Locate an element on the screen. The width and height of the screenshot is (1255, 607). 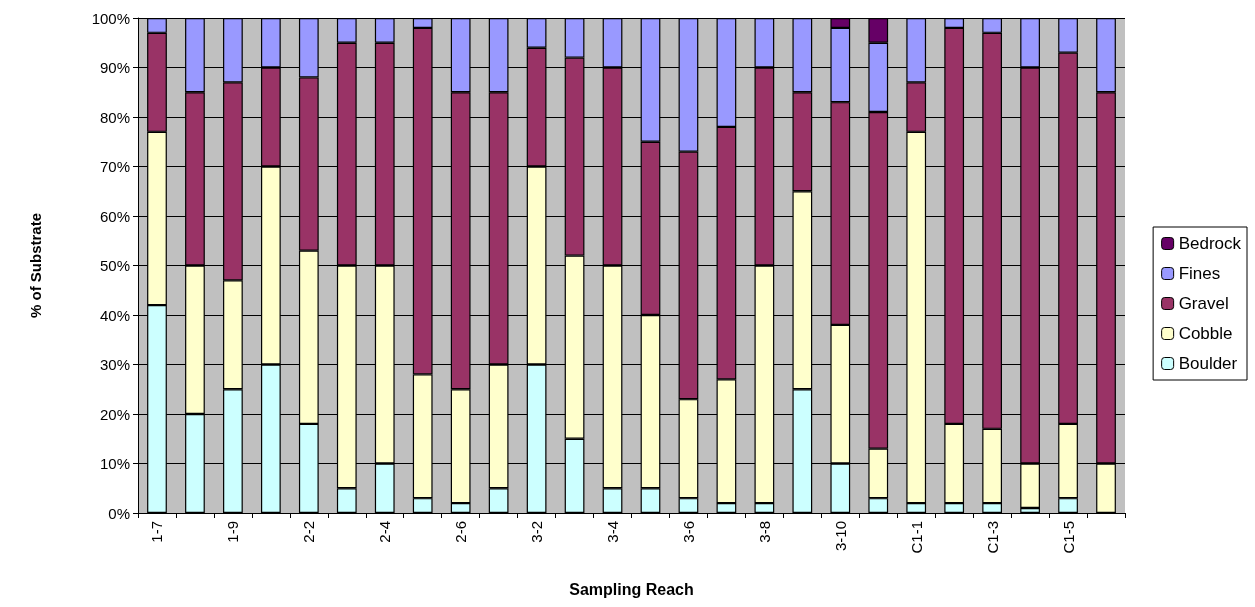
legend-label: Boulder is located at coordinates (1208, 363).